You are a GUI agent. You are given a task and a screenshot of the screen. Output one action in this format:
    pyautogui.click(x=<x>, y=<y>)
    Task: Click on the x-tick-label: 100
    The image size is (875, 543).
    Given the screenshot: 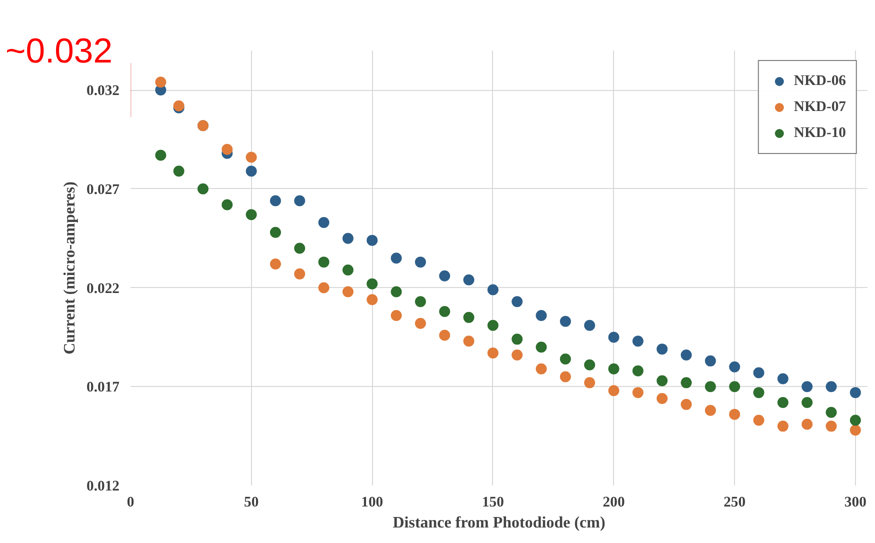 What is the action you would take?
    pyautogui.click(x=372, y=502)
    